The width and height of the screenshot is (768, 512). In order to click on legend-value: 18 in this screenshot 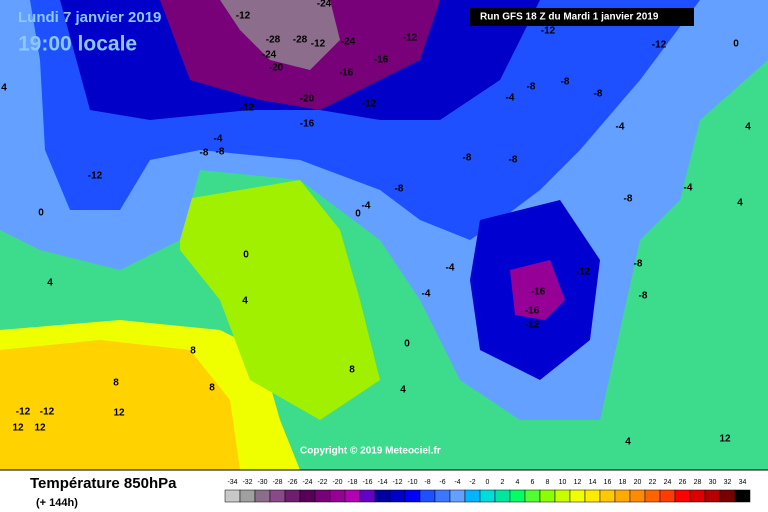, I will do `click(623, 482)`.